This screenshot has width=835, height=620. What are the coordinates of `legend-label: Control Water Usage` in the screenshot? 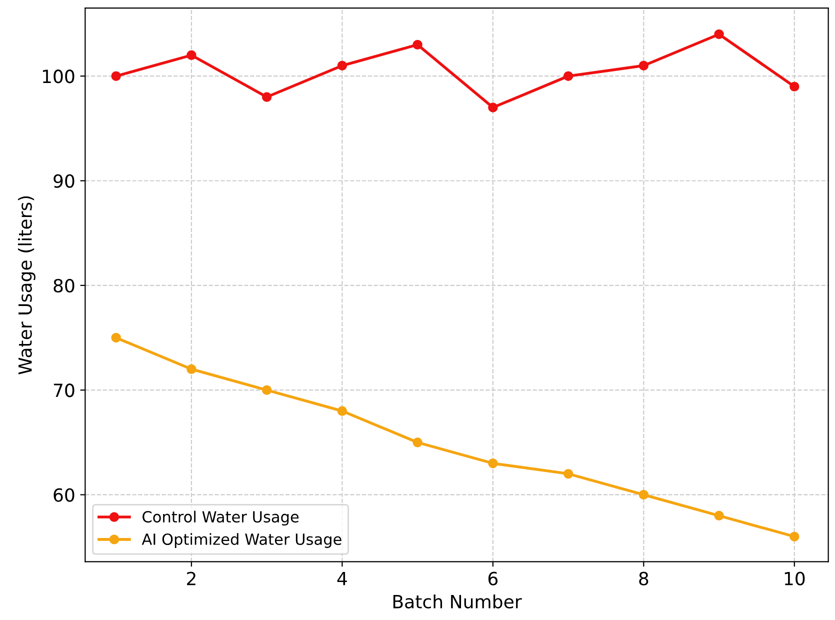 It's located at (220, 518).